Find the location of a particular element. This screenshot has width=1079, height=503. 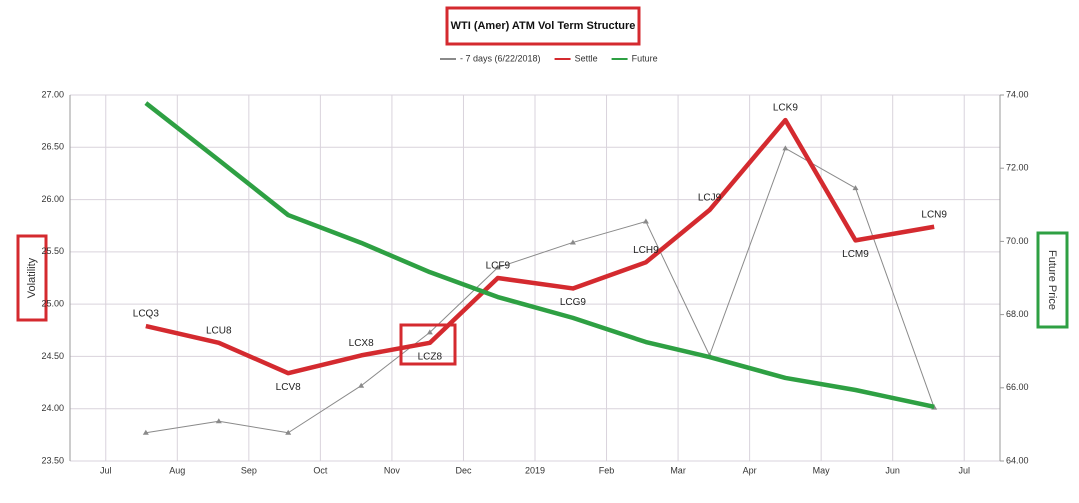

point-label: LCF9 is located at coordinates (498, 266).